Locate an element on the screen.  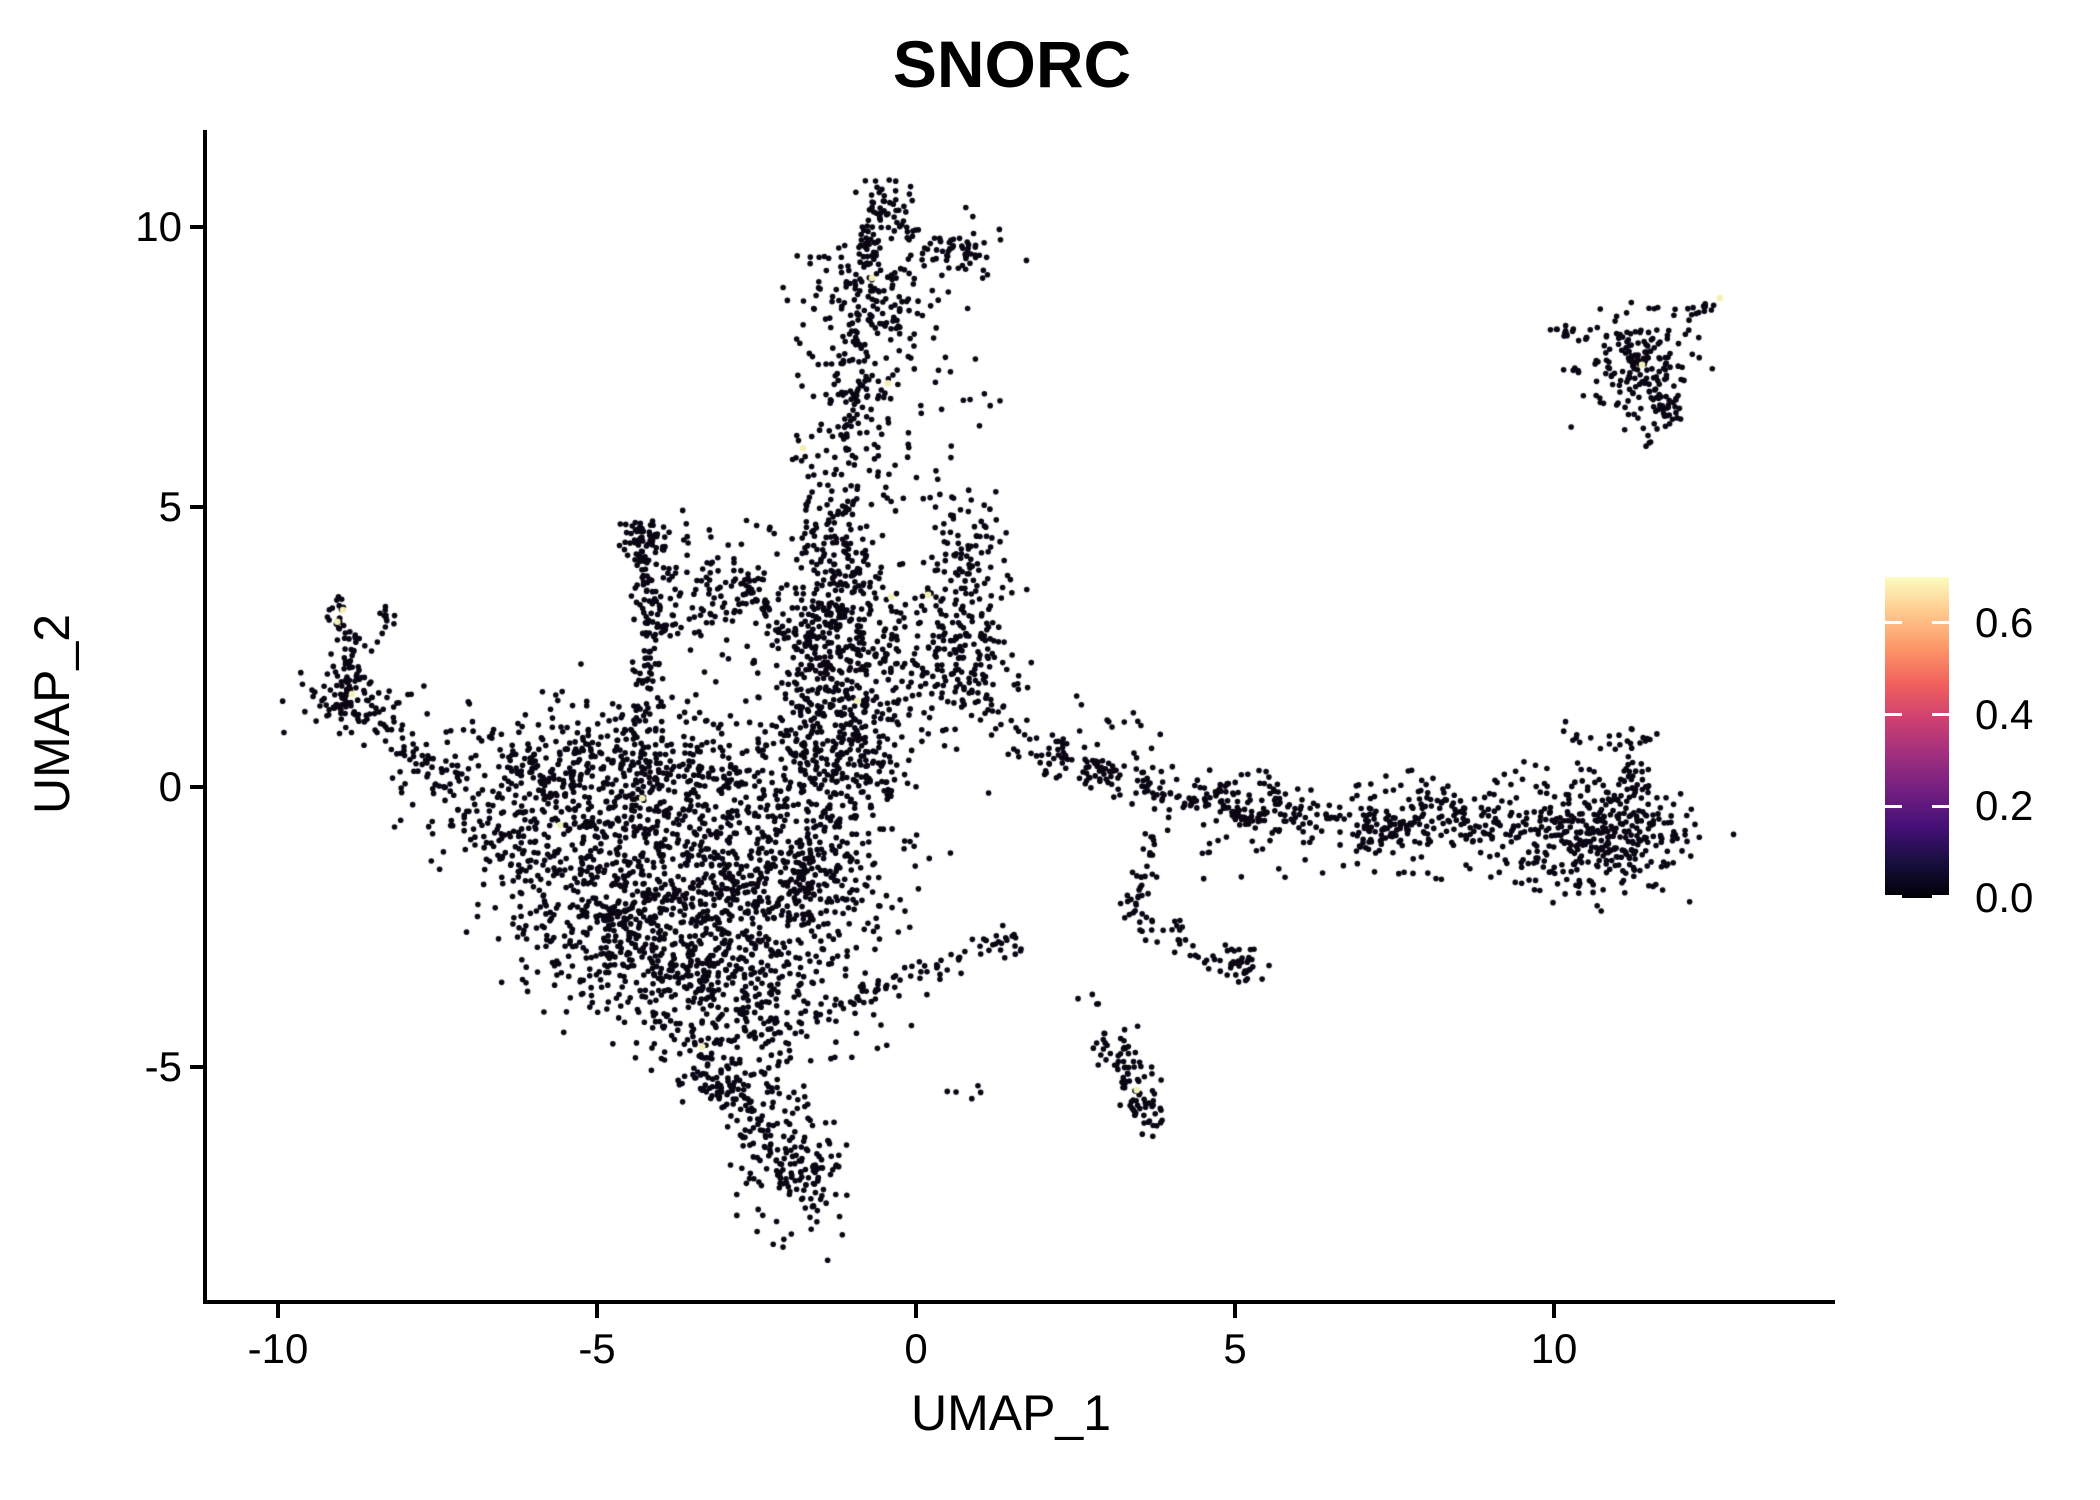
y-tick-label: 10 is located at coordinates (158, 226).